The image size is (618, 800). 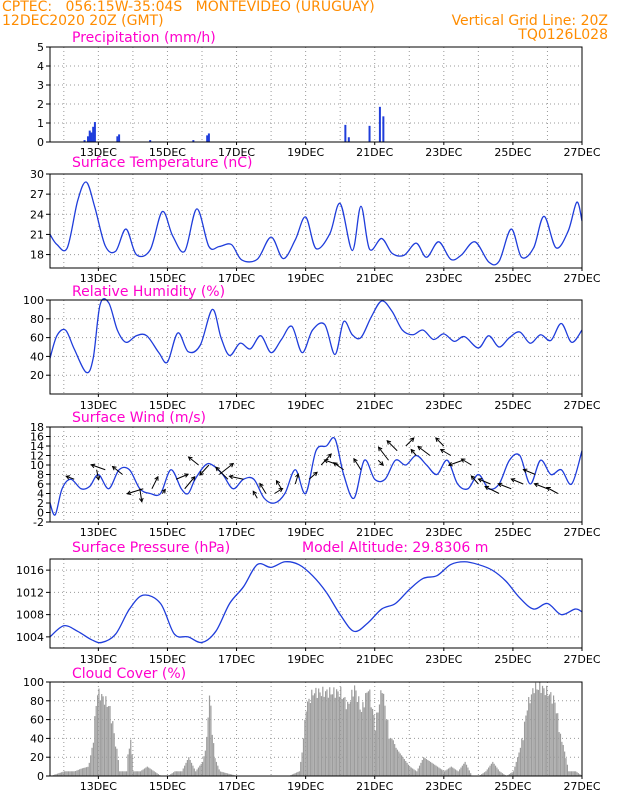 What do you see at coordinates (37, 234) in the screenshot?
I see `y-tick-label: 21` at bounding box center [37, 234].